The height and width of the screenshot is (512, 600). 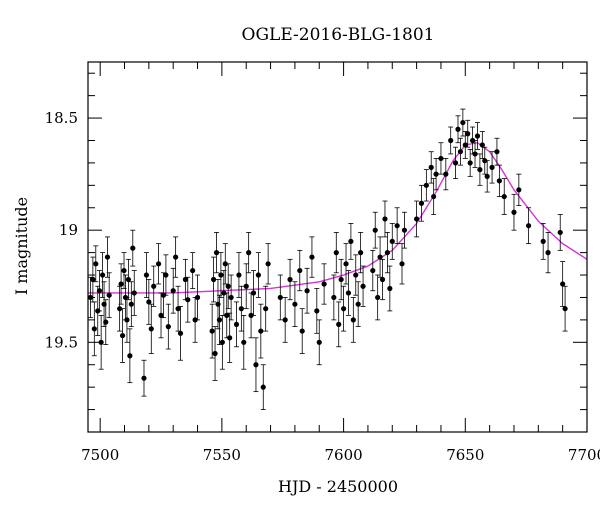 I want to click on x-tick-label: 7700, so click(x=584, y=455).